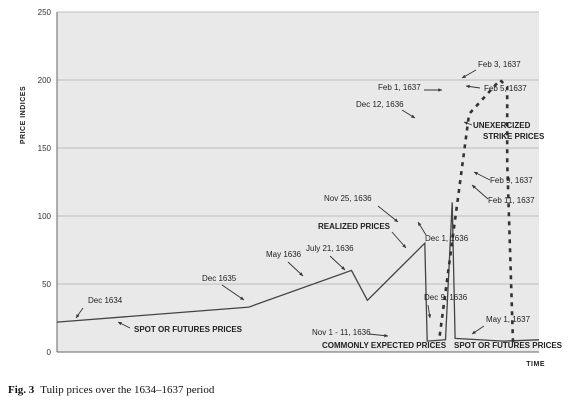  I want to click on y-axis-ticks: 0 50 100 150 200 250, so click(45, 182).